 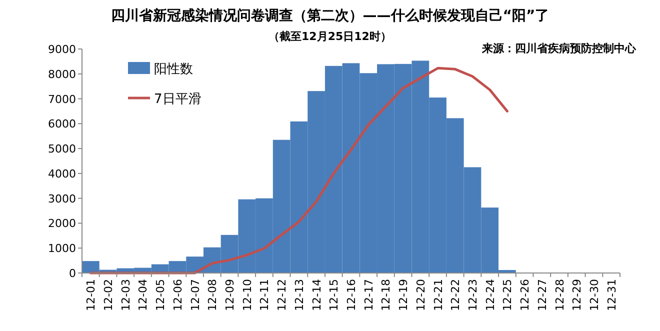 What do you see at coordinates (559, 48) in the screenshot?
I see `annotation: 来源：四川省疾病预防控制中心` at bounding box center [559, 48].